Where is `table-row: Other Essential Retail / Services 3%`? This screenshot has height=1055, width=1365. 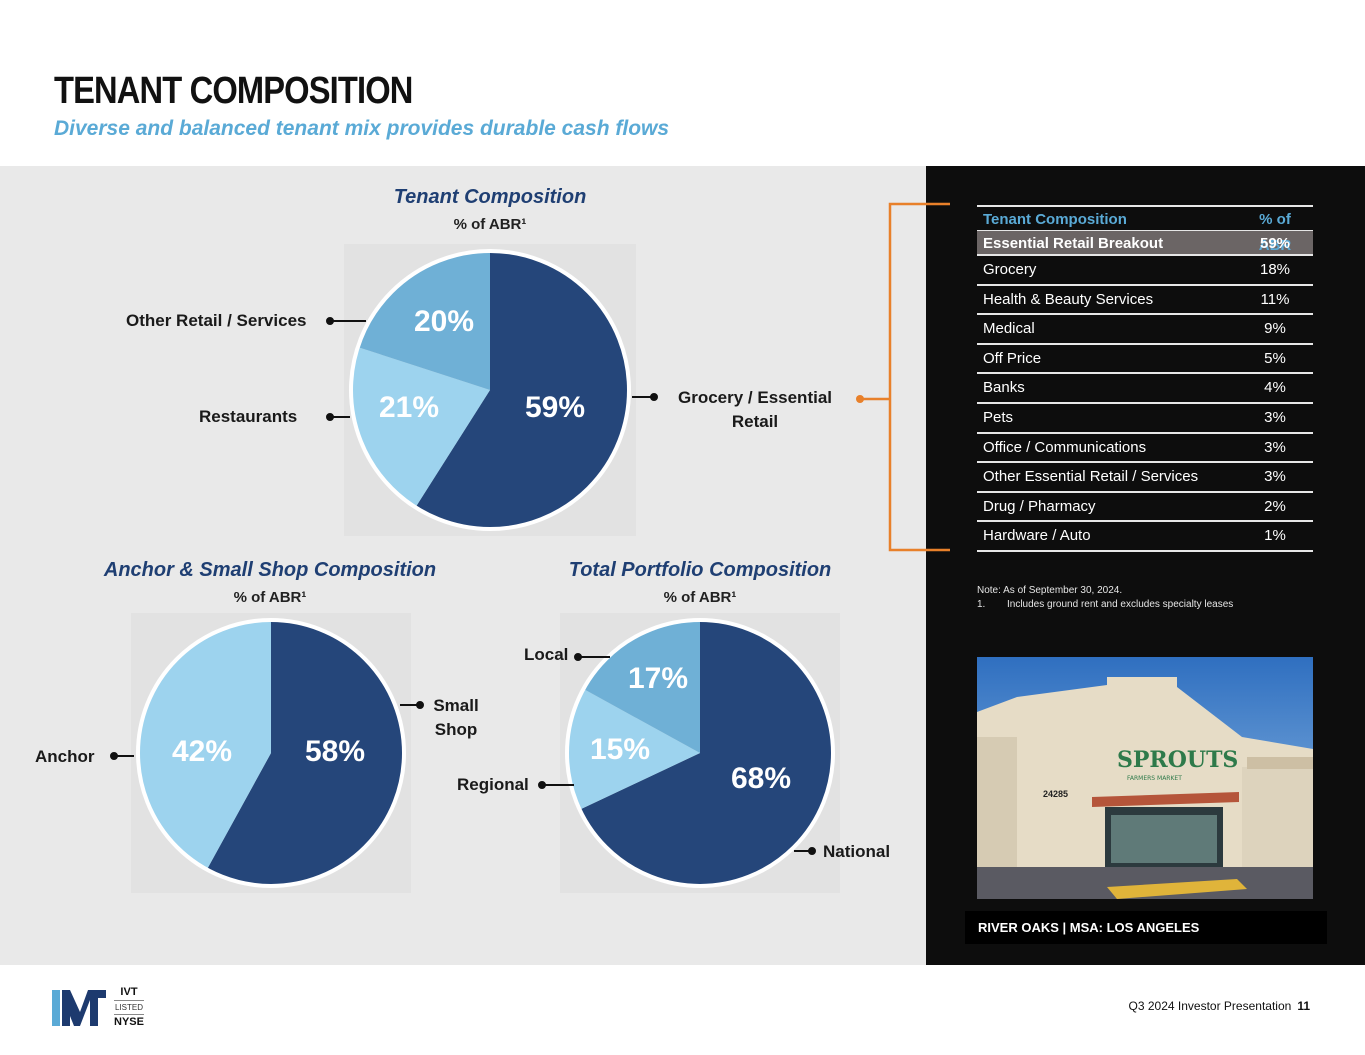 table-row: Other Essential Retail / Services 3% is located at coordinates (1145, 478).